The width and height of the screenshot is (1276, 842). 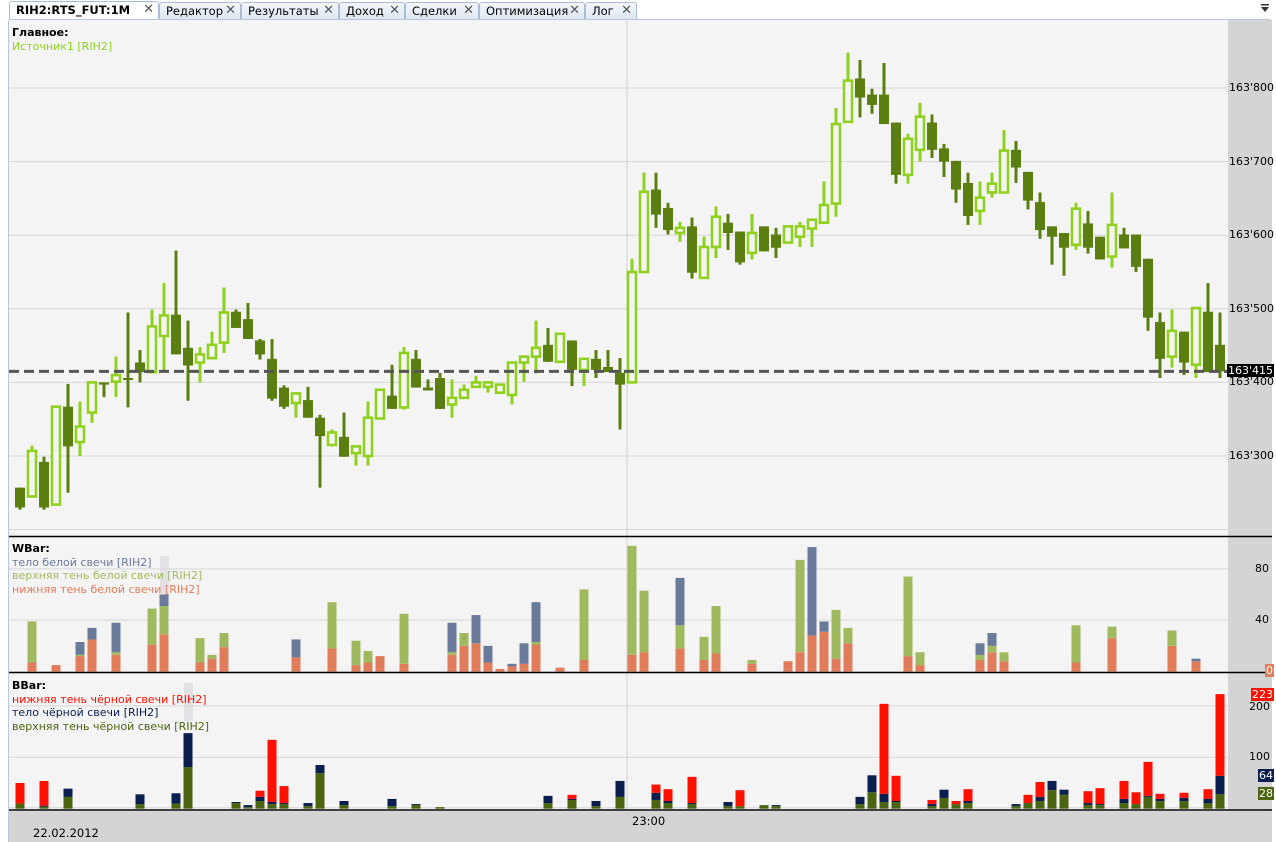 I want to click on tab-income: Доход ✕, so click(x=372, y=10).